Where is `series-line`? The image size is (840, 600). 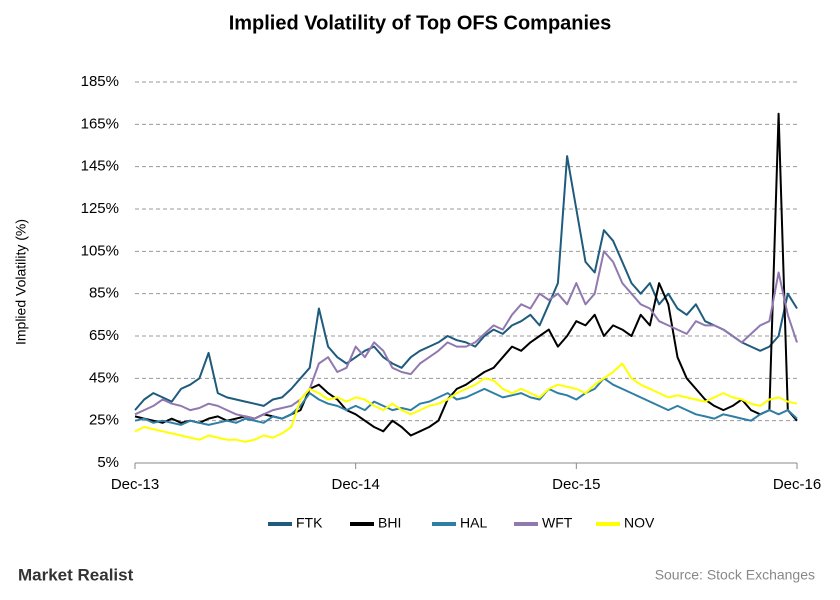 series-line is located at coordinates (466, 402).